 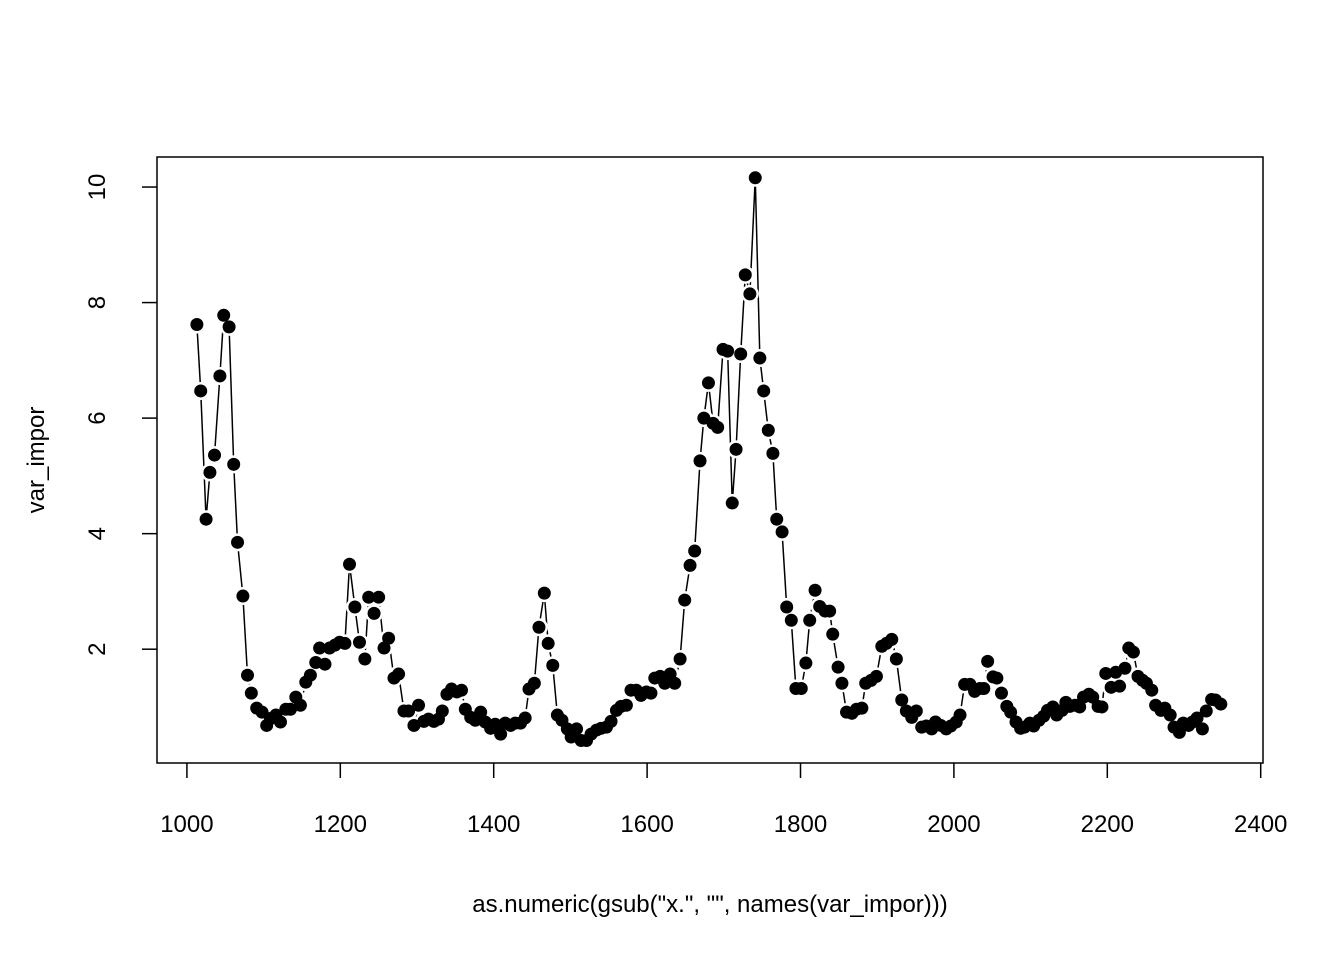 What do you see at coordinates (97, 649) in the screenshot?
I see `y-tick-label: 2` at bounding box center [97, 649].